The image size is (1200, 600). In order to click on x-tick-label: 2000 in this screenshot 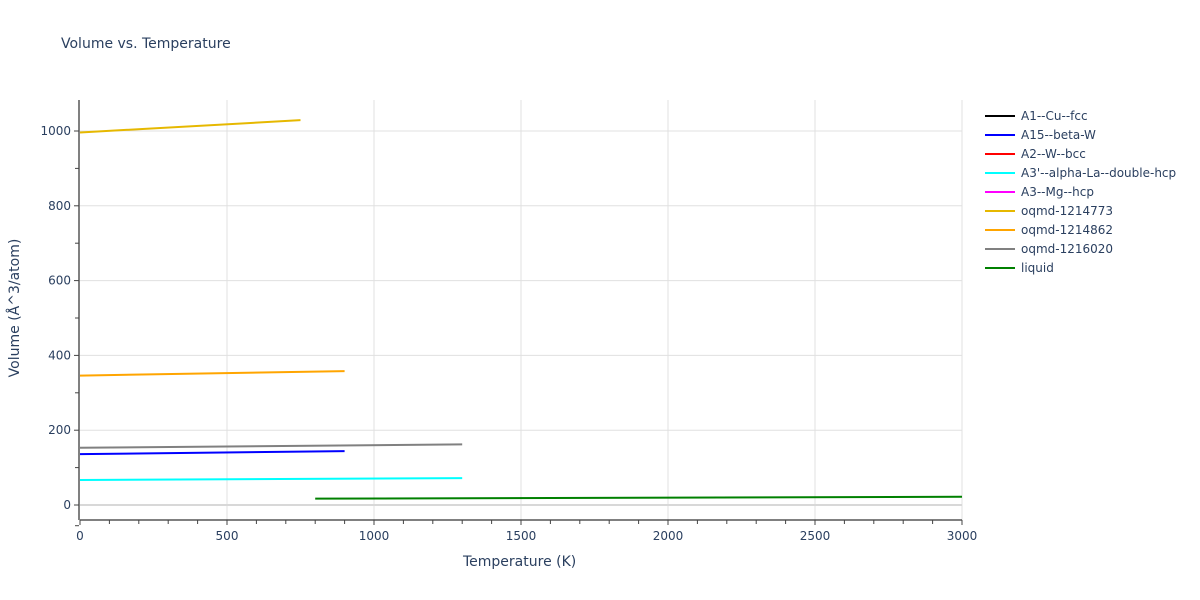, I will do `click(668, 536)`.